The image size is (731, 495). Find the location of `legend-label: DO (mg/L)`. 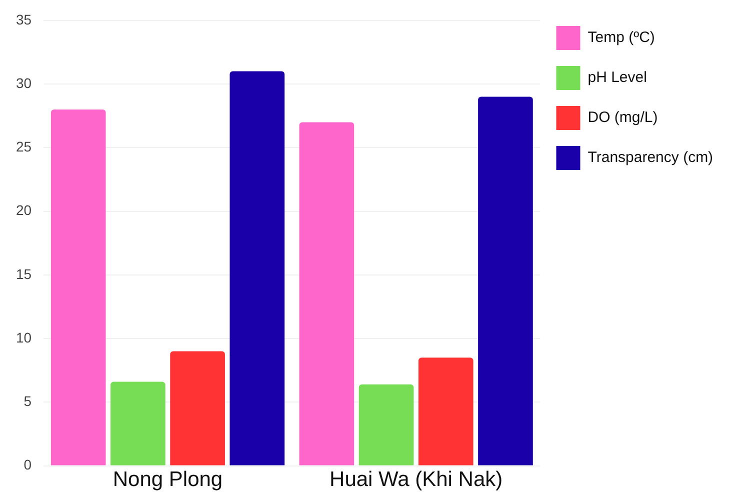

legend-label: DO (mg/L) is located at coordinates (623, 117).